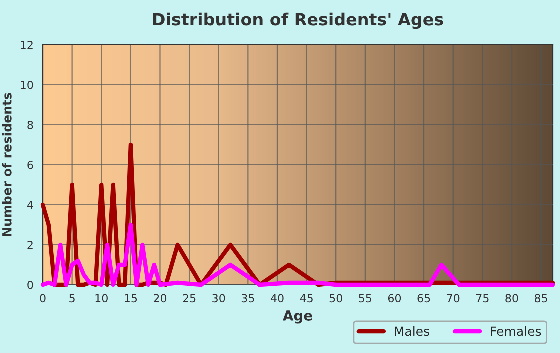  Describe the element at coordinates (30, 205) in the screenshot. I see `y-tick-label: 4` at that location.